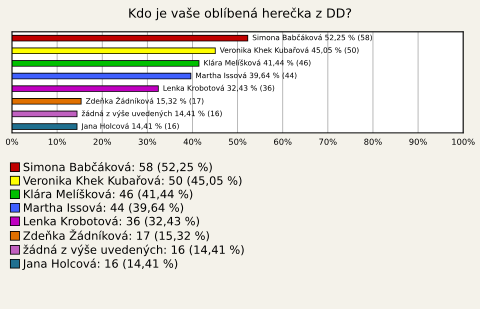  I want to click on x-tick-label: 0%, so click(12, 141).